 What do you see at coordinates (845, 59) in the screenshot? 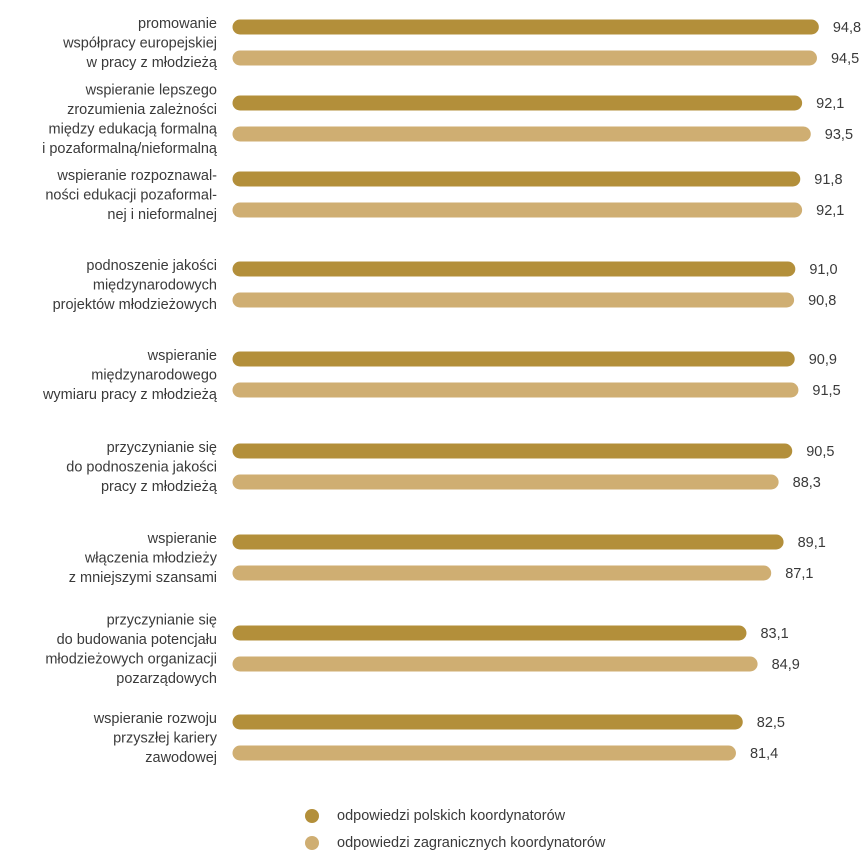
I see `value-label: 94,5` at bounding box center [845, 59].